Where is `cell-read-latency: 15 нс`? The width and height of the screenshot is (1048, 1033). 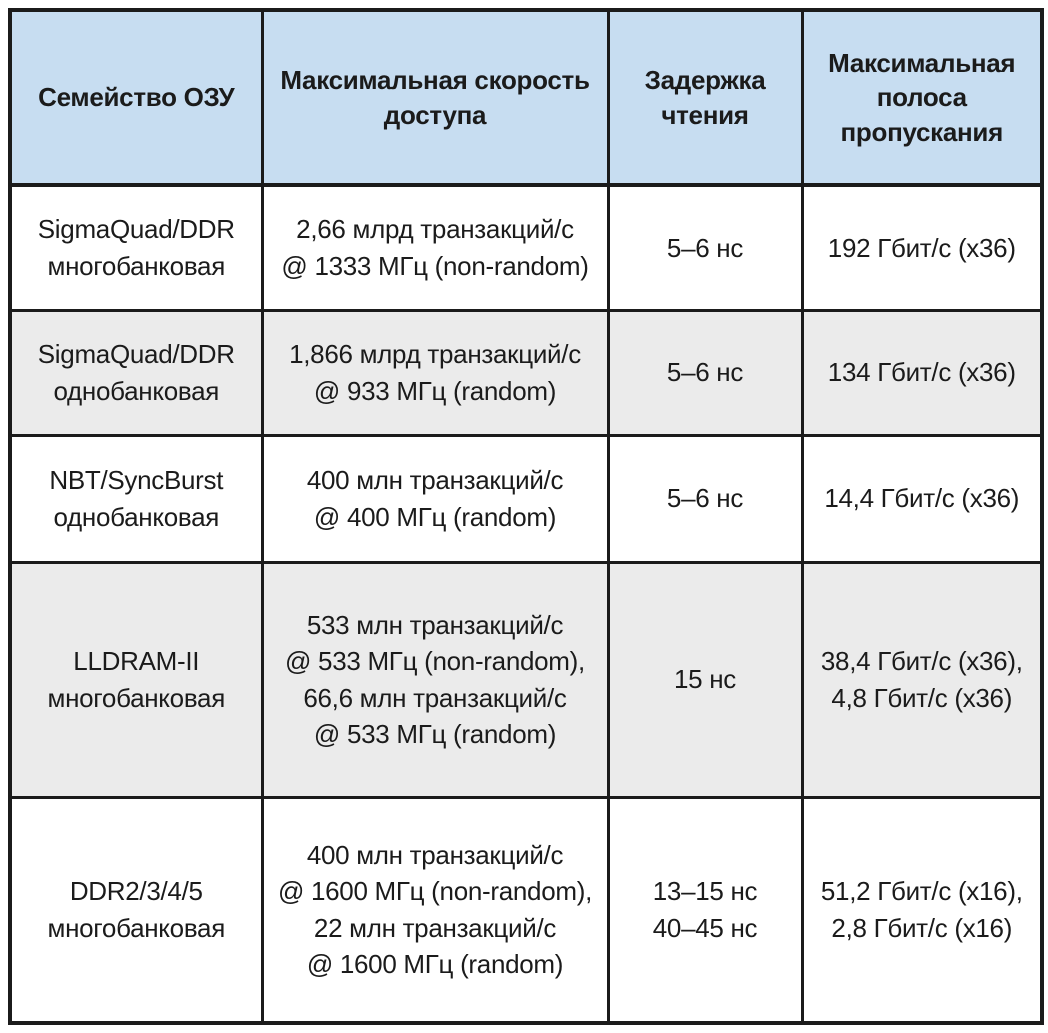 cell-read-latency: 15 нс is located at coordinates (705, 679).